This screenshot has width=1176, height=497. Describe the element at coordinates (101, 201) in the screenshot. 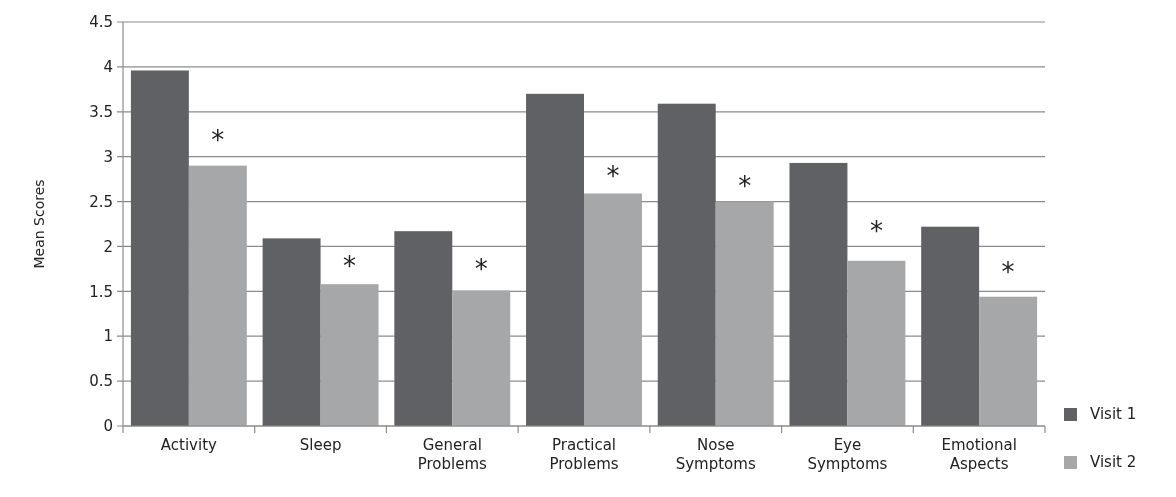

I see `y-tick-label: 2.5` at that location.